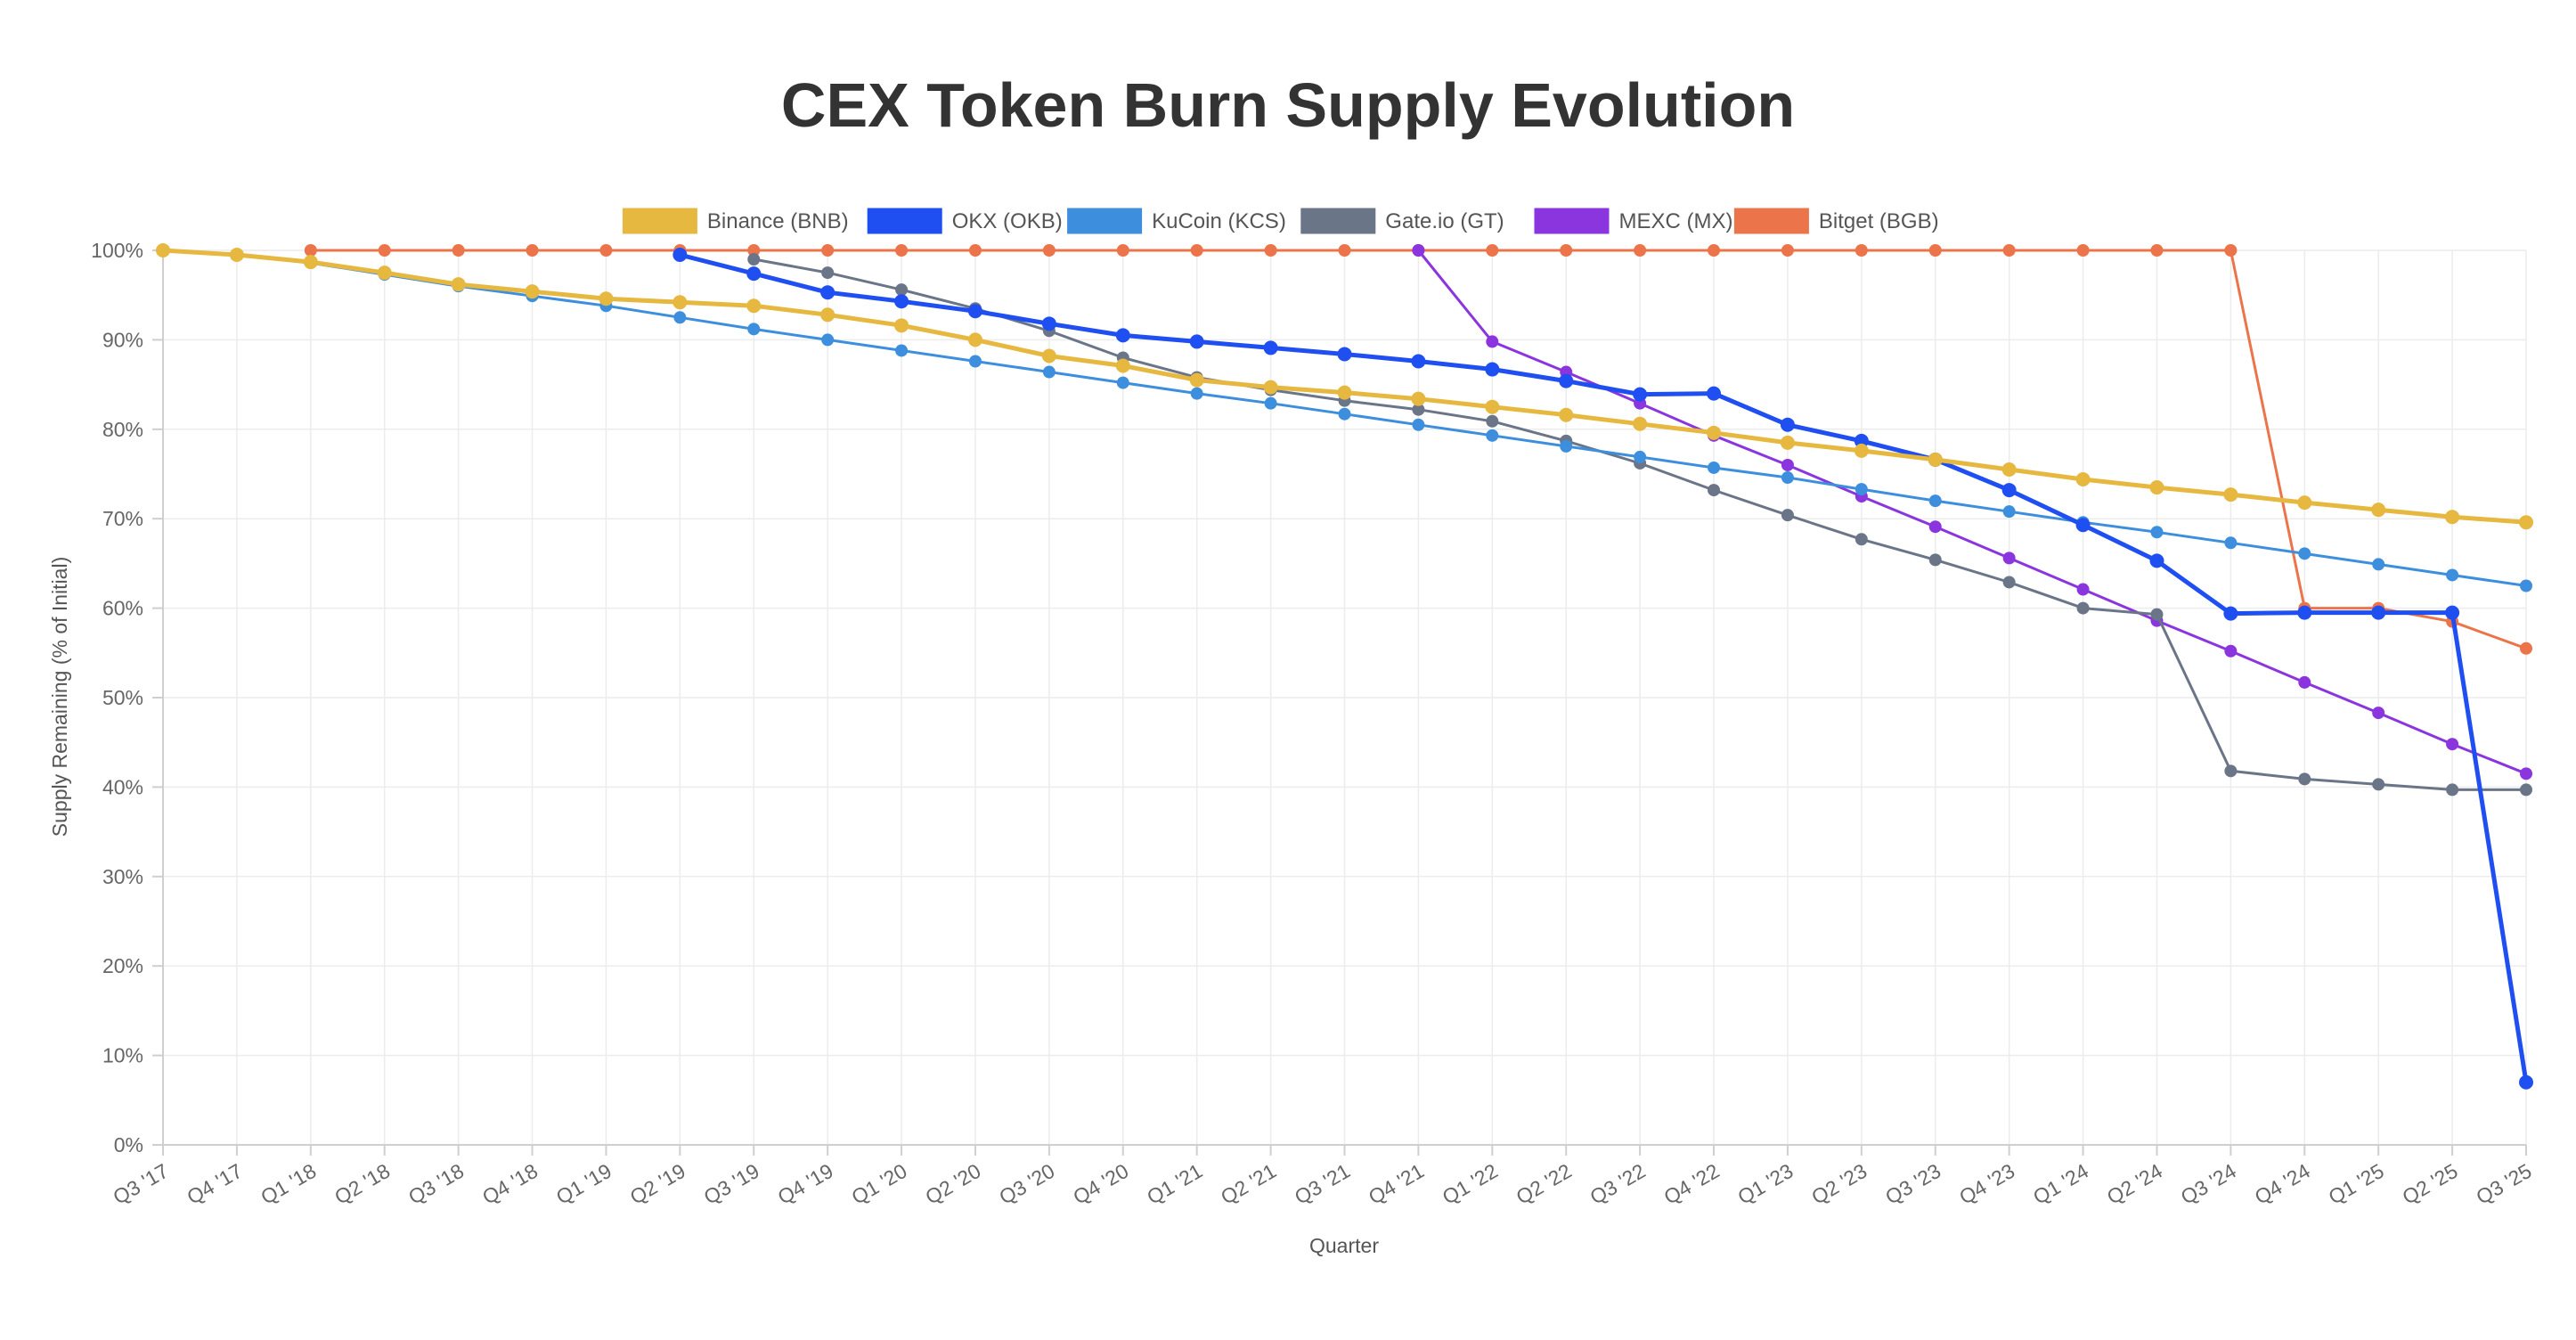  What do you see at coordinates (965, 221) in the screenshot?
I see `legend-item-okx-okb: OKX (OKB)` at bounding box center [965, 221].